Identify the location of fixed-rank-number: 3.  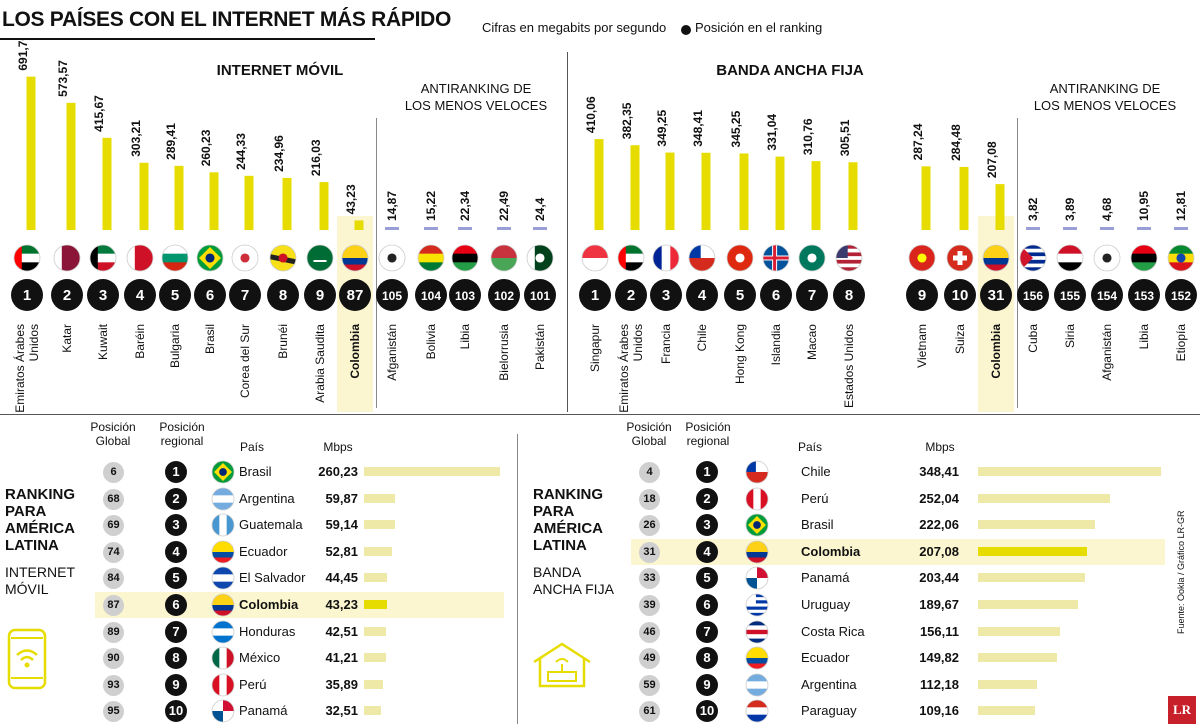
(666, 295).